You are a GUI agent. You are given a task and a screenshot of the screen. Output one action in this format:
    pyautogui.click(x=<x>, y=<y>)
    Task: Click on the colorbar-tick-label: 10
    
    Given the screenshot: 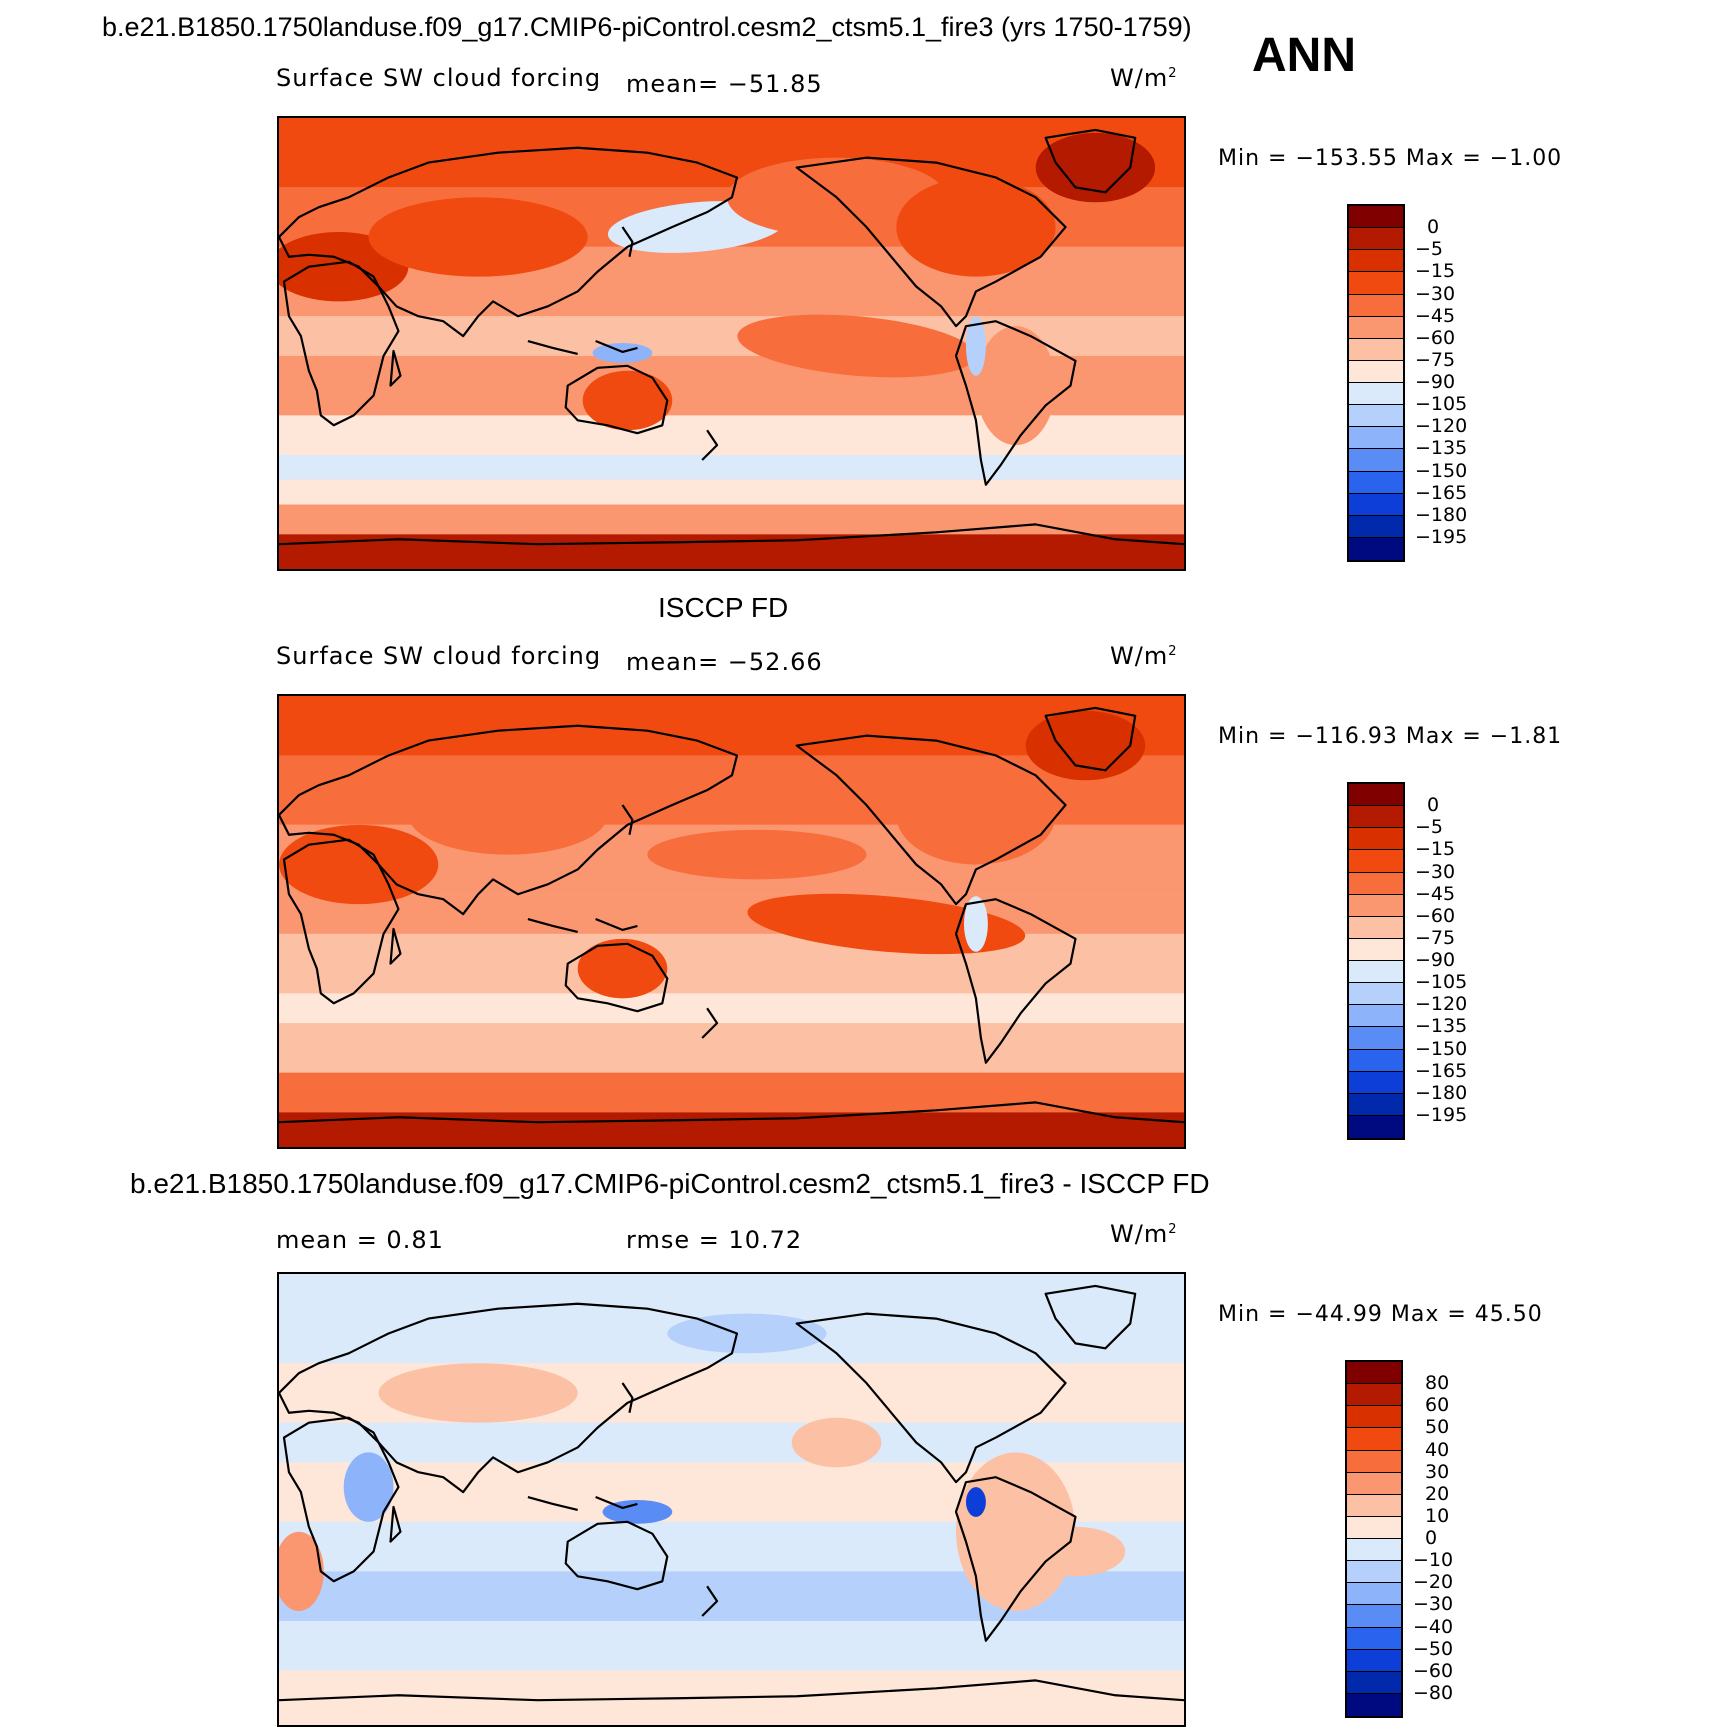 What is the action you would take?
    pyautogui.click(x=1437, y=1515)
    